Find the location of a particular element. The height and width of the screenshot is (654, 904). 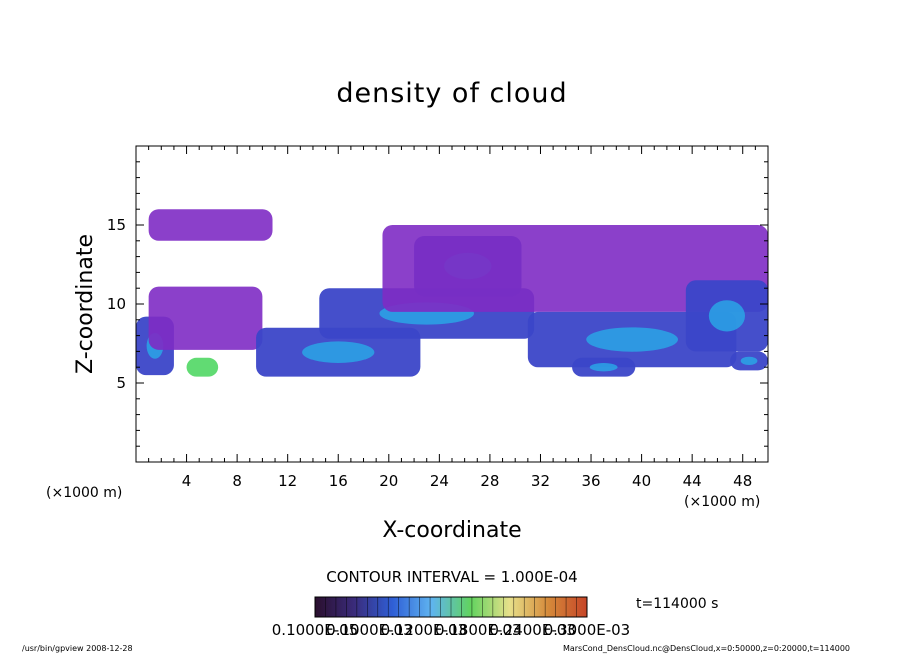

y-axis-label: Z-coordinate is located at coordinates (85, 304).